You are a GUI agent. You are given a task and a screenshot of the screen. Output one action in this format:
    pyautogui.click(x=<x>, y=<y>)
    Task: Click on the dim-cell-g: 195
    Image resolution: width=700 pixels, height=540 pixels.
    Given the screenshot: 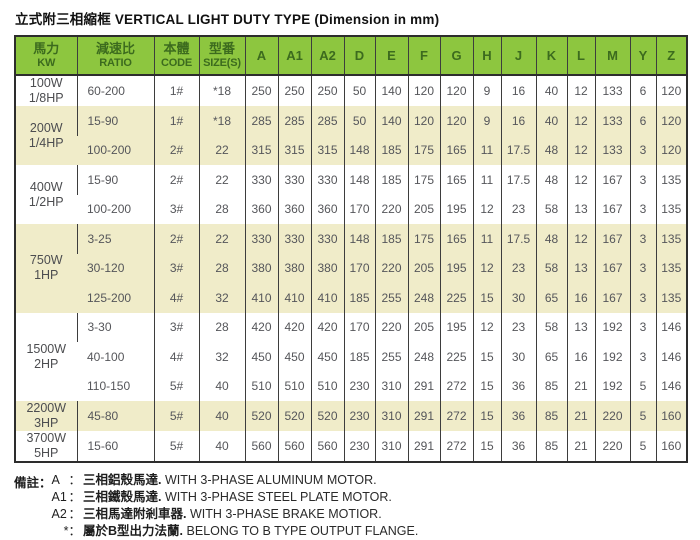 What is the action you would take?
    pyautogui.click(x=456, y=209)
    